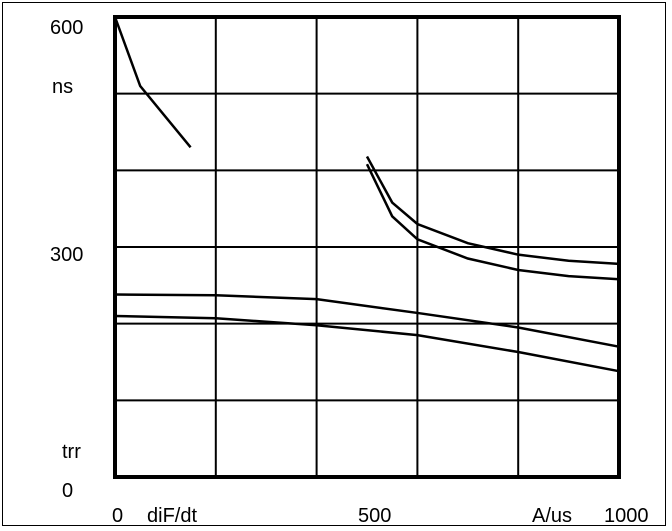 The image size is (672, 531). Describe the element at coordinates (626, 516) in the screenshot. I see `x-tick-1000: 1000` at that location.